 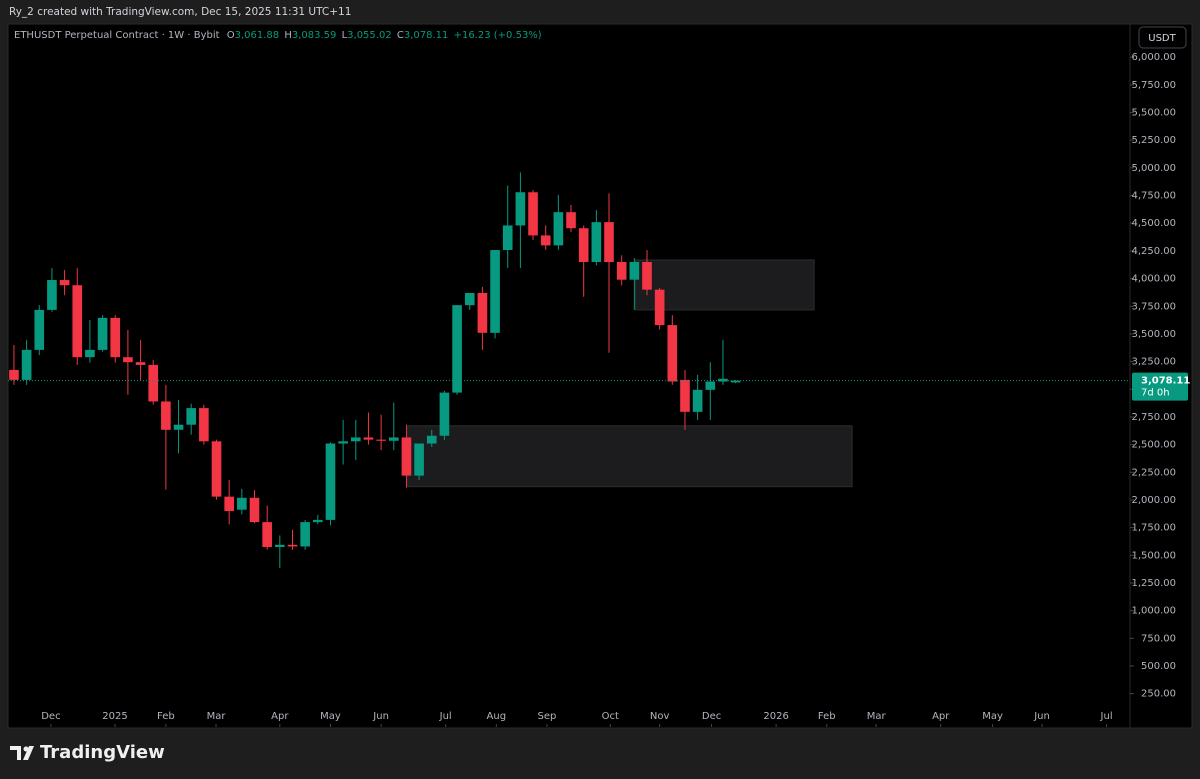 I want to click on x-tick-label: Mar, so click(x=217, y=716).